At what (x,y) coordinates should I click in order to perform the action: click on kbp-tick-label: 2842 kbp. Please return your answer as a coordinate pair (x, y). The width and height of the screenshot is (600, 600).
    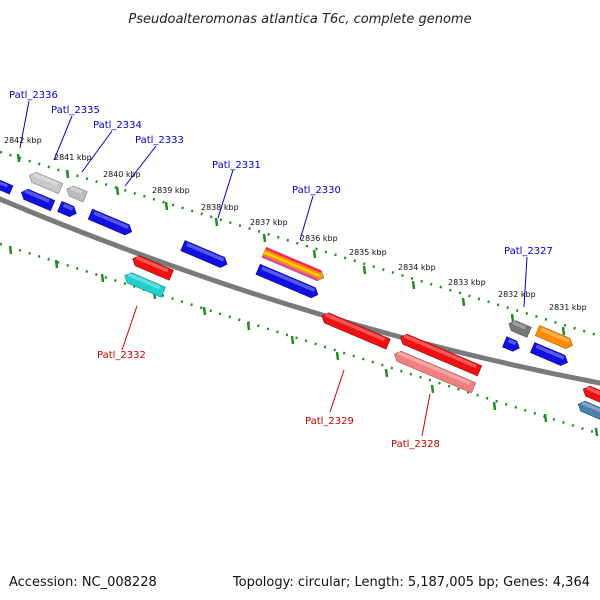
    Looking at the image, I should click on (23, 140).